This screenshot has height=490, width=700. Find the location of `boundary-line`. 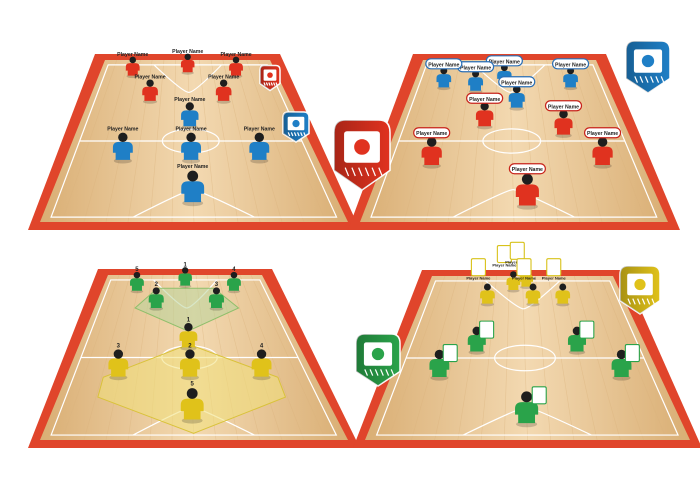

boundary-line is located at coordinates (527, 358).